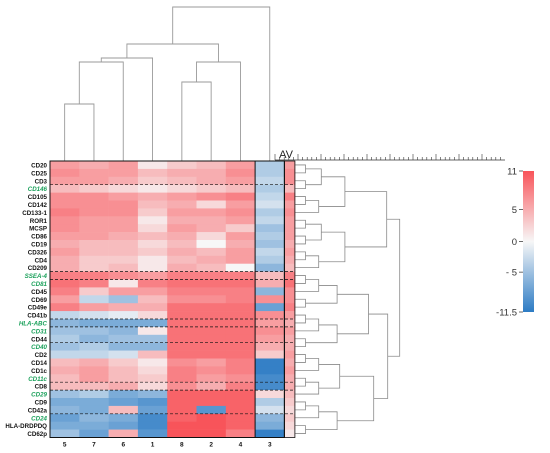  Describe the element at coordinates (153, 445) in the screenshot. I see `column-label: 1` at that location.